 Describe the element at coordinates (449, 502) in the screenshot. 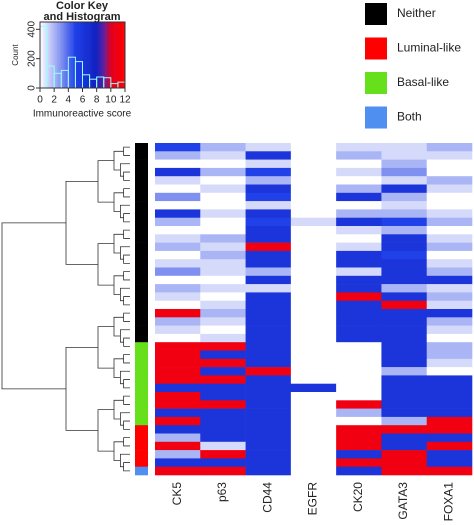

I see `column-label: FOXA1` at that location.